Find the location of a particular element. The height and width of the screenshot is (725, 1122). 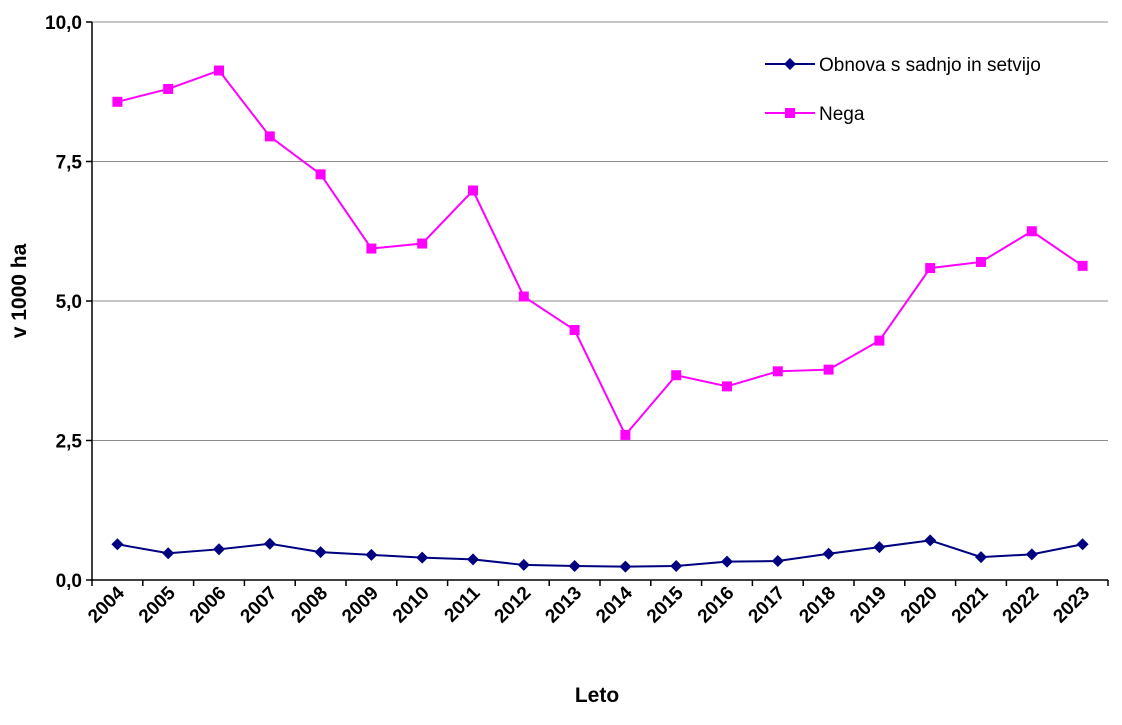

y-tick-label: 5,0 is located at coordinates (69, 302).